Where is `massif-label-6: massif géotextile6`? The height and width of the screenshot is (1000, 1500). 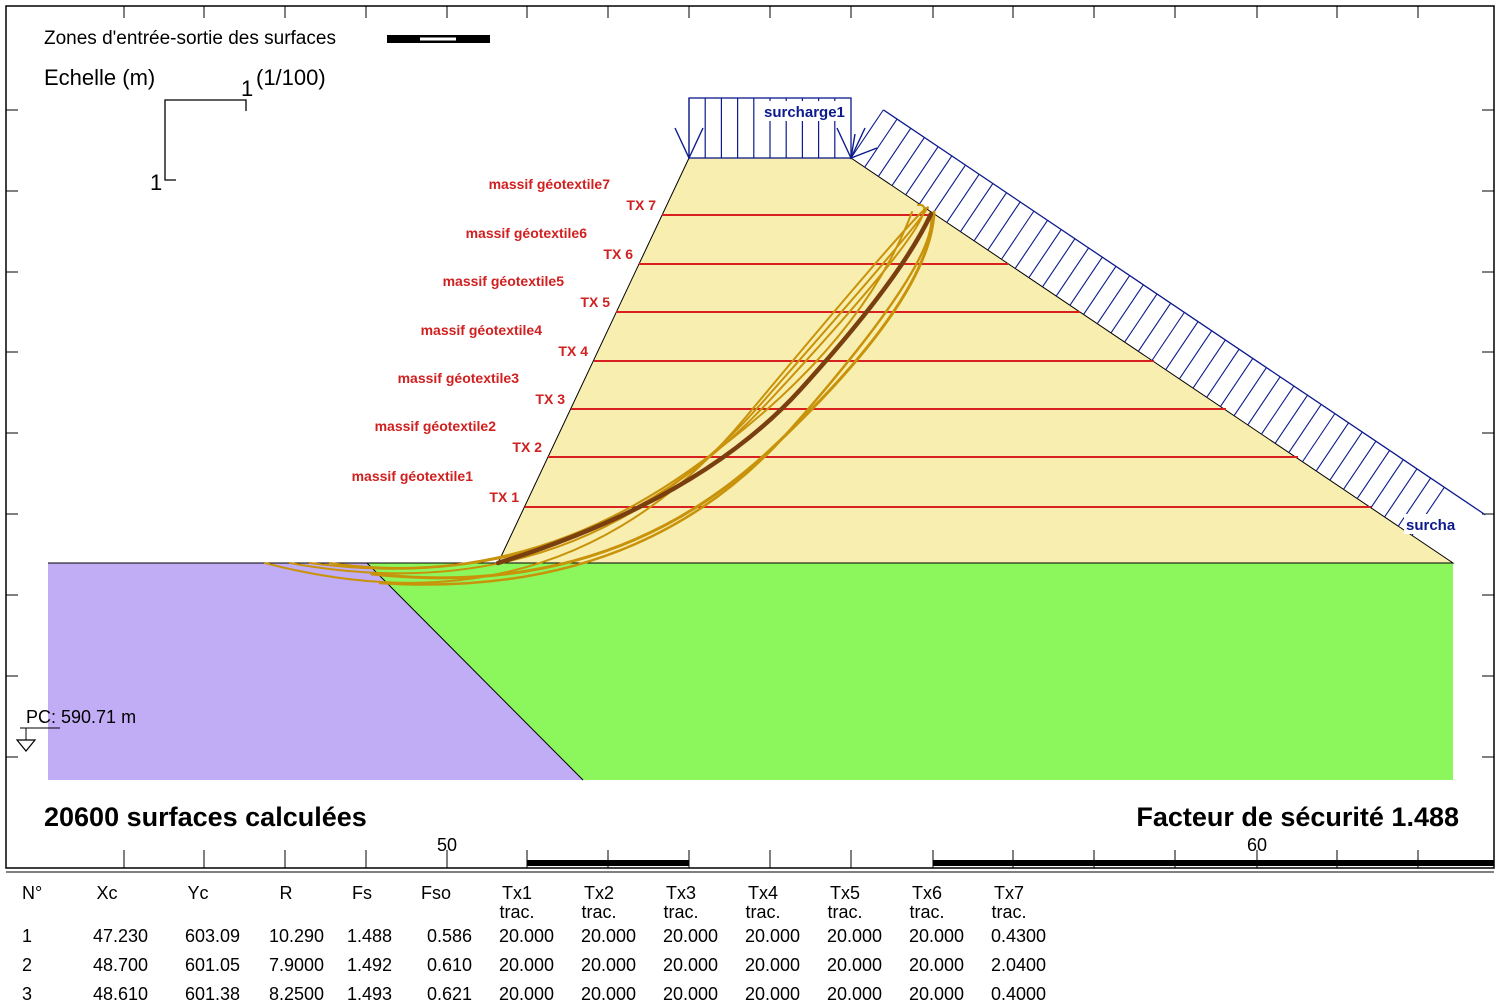
massif-label-6: massif géotextile6 is located at coordinates (527, 233).